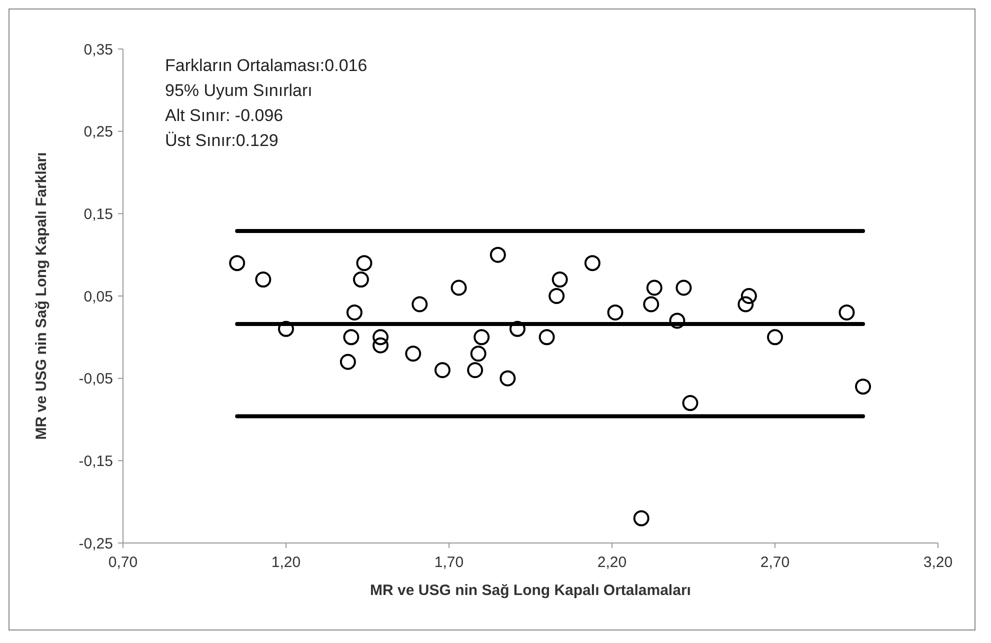 This screenshot has height=643, width=991. What do you see at coordinates (98, 297) in the screenshot?
I see `y-tick-label: 0,05` at bounding box center [98, 297].